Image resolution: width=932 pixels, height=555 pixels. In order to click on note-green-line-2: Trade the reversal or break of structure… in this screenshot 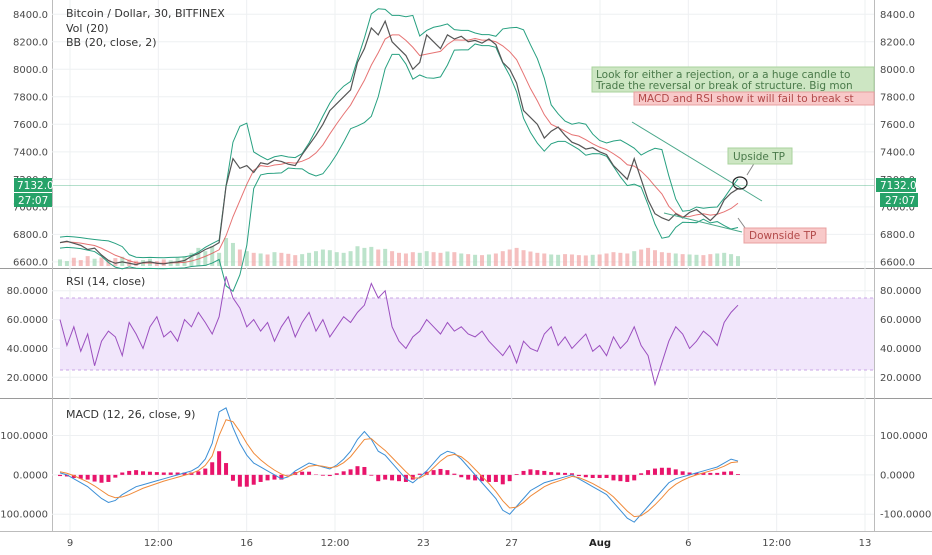, I will do `click(724, 86)`.